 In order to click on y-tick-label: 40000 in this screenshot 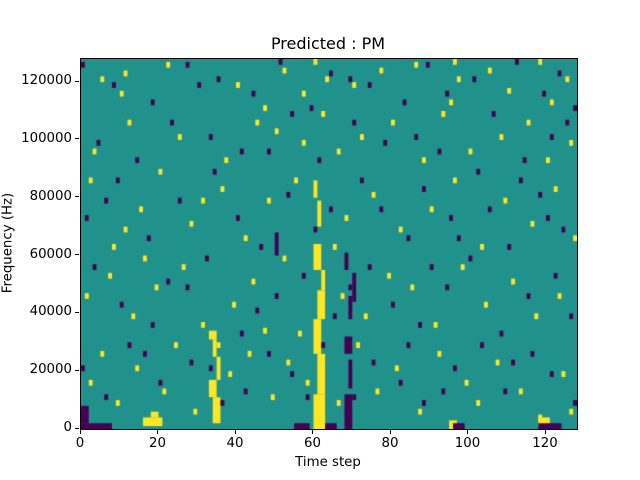, I will do `click(50, 312)`.